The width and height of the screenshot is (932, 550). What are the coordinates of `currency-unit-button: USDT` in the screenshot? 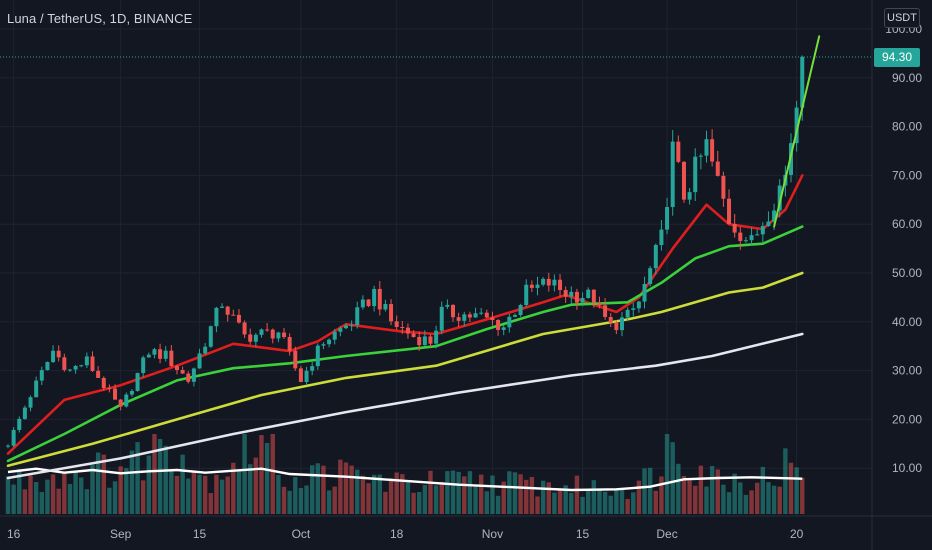 It's located at (902, 18).